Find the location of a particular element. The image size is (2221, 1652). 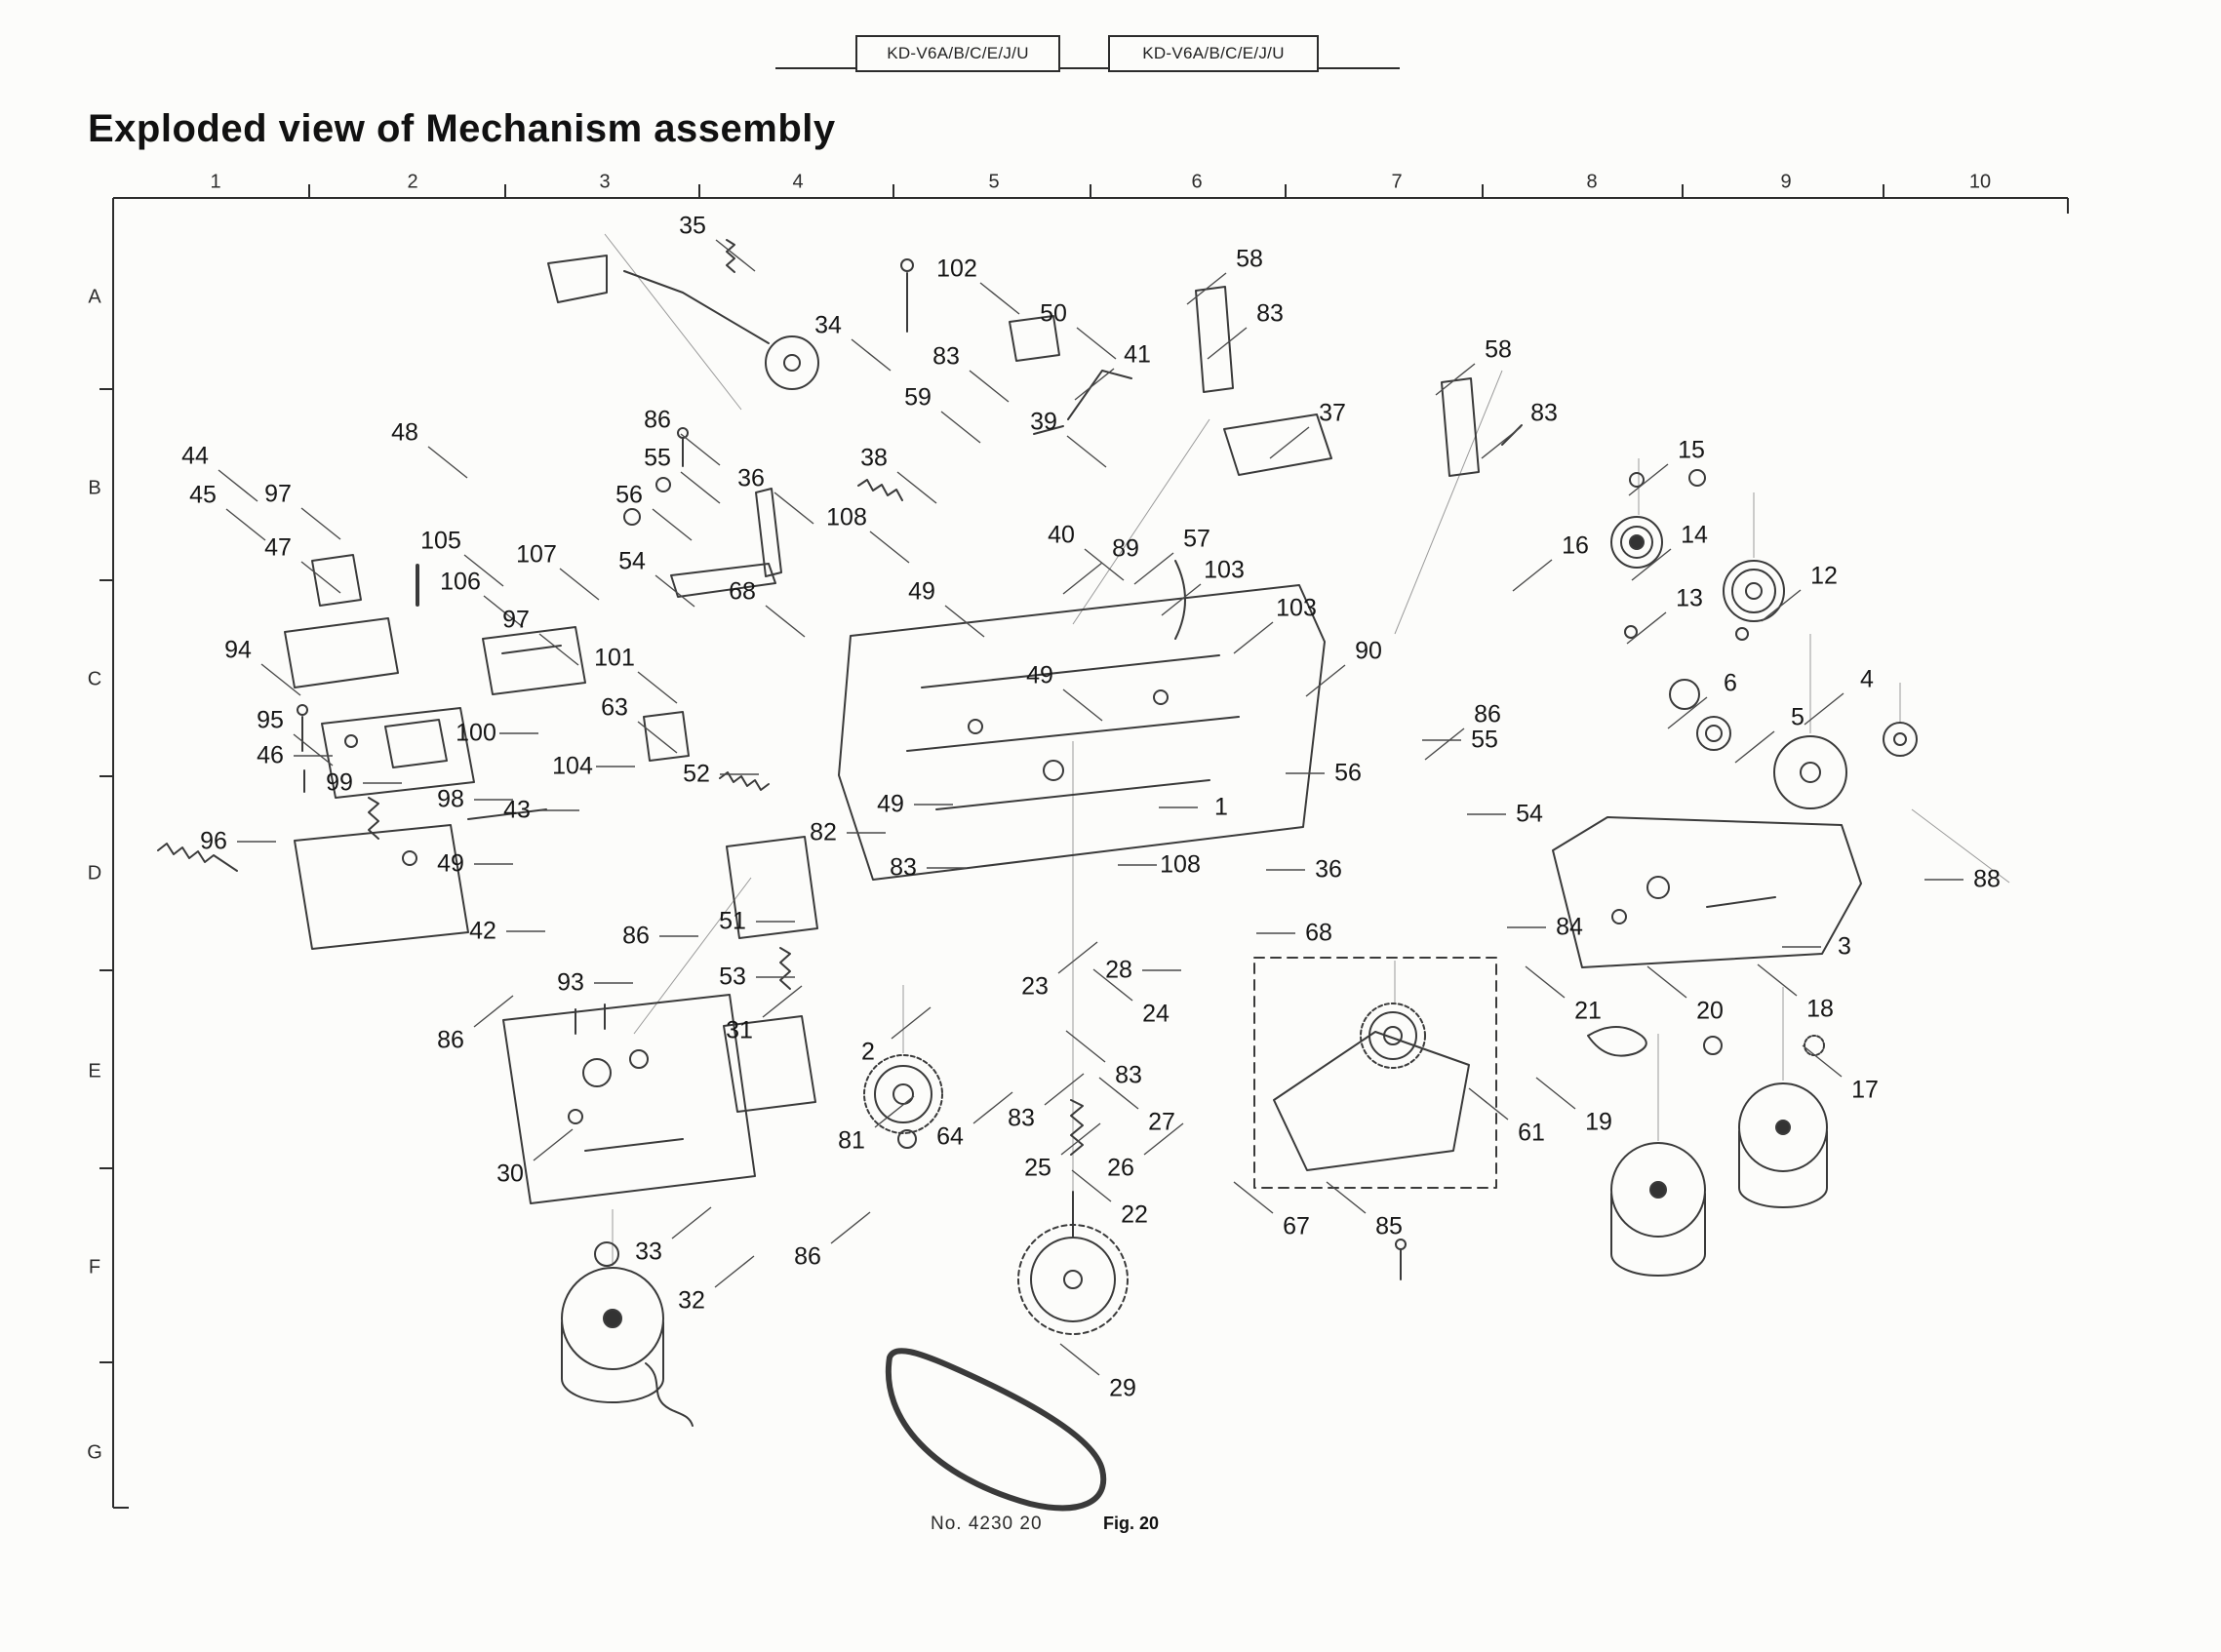

doc-number: No. 4230 20 is located at coordinates (987, 1524).